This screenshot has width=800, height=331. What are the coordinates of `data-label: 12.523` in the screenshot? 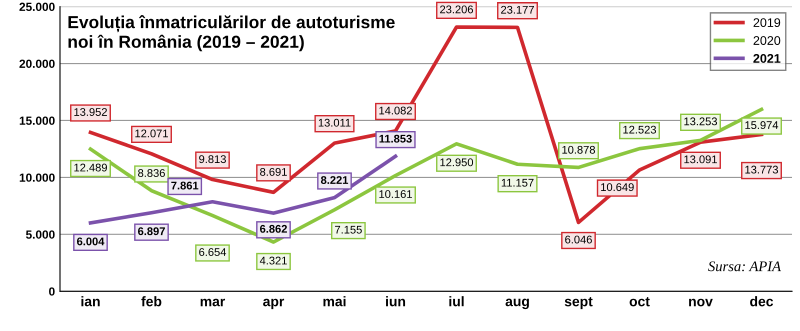 It's located at (639, 130).